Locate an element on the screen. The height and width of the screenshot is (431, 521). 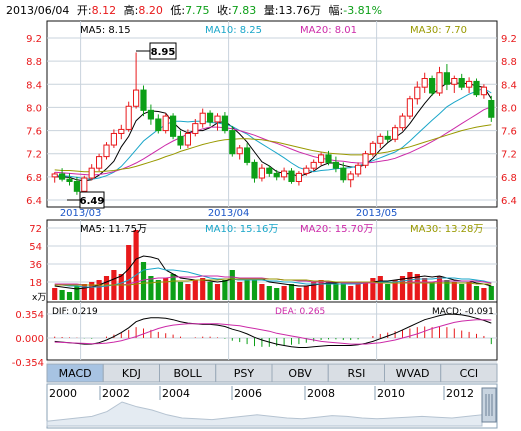
price-y-tick-left: 6.8 is located at coordinates (34, 178).